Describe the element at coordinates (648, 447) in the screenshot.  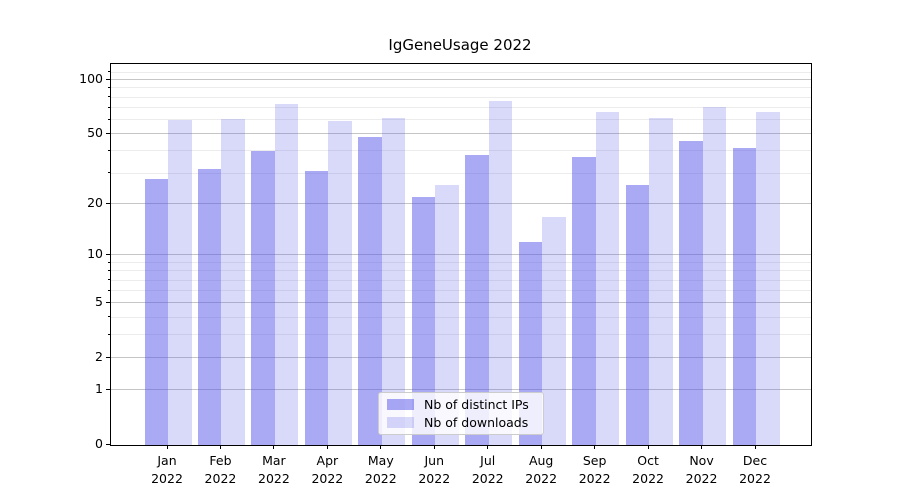
I see `x-tick-mark-oct` at that location.